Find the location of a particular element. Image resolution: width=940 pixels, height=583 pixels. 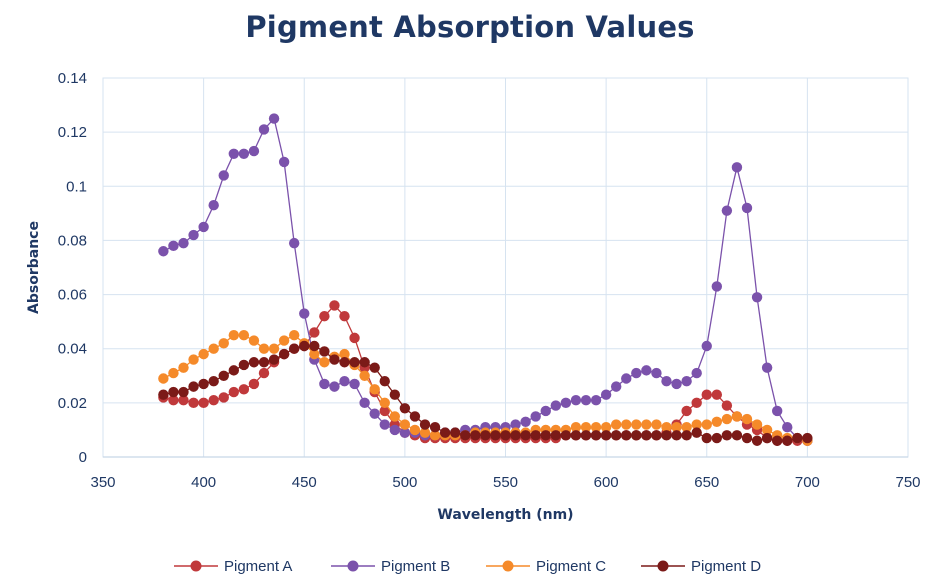

x-axis-title: Wavelength (nm) is located at coordinates (505, 515).